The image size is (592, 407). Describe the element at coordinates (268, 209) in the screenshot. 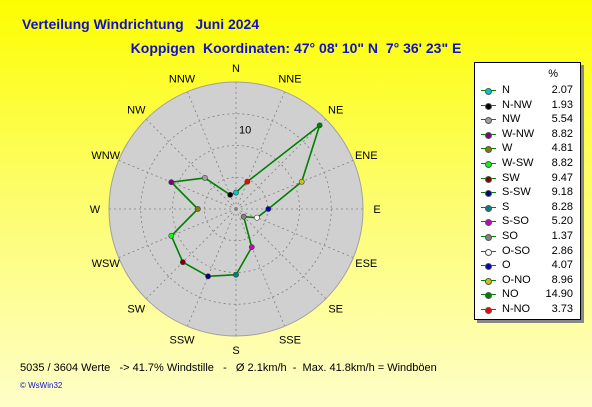

I see `data-point-e` at that location.